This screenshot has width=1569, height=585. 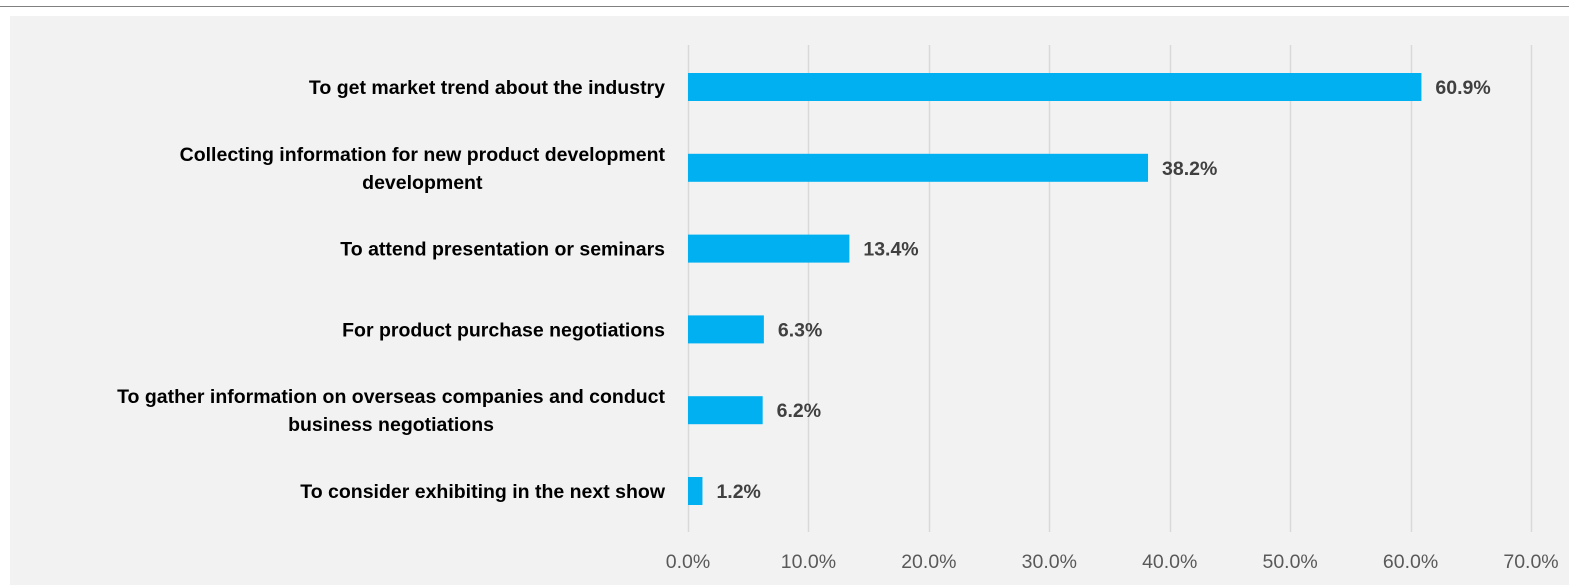 I want to click on category-label: To consider exhibiting in the next show, so click(x=483, y=492).